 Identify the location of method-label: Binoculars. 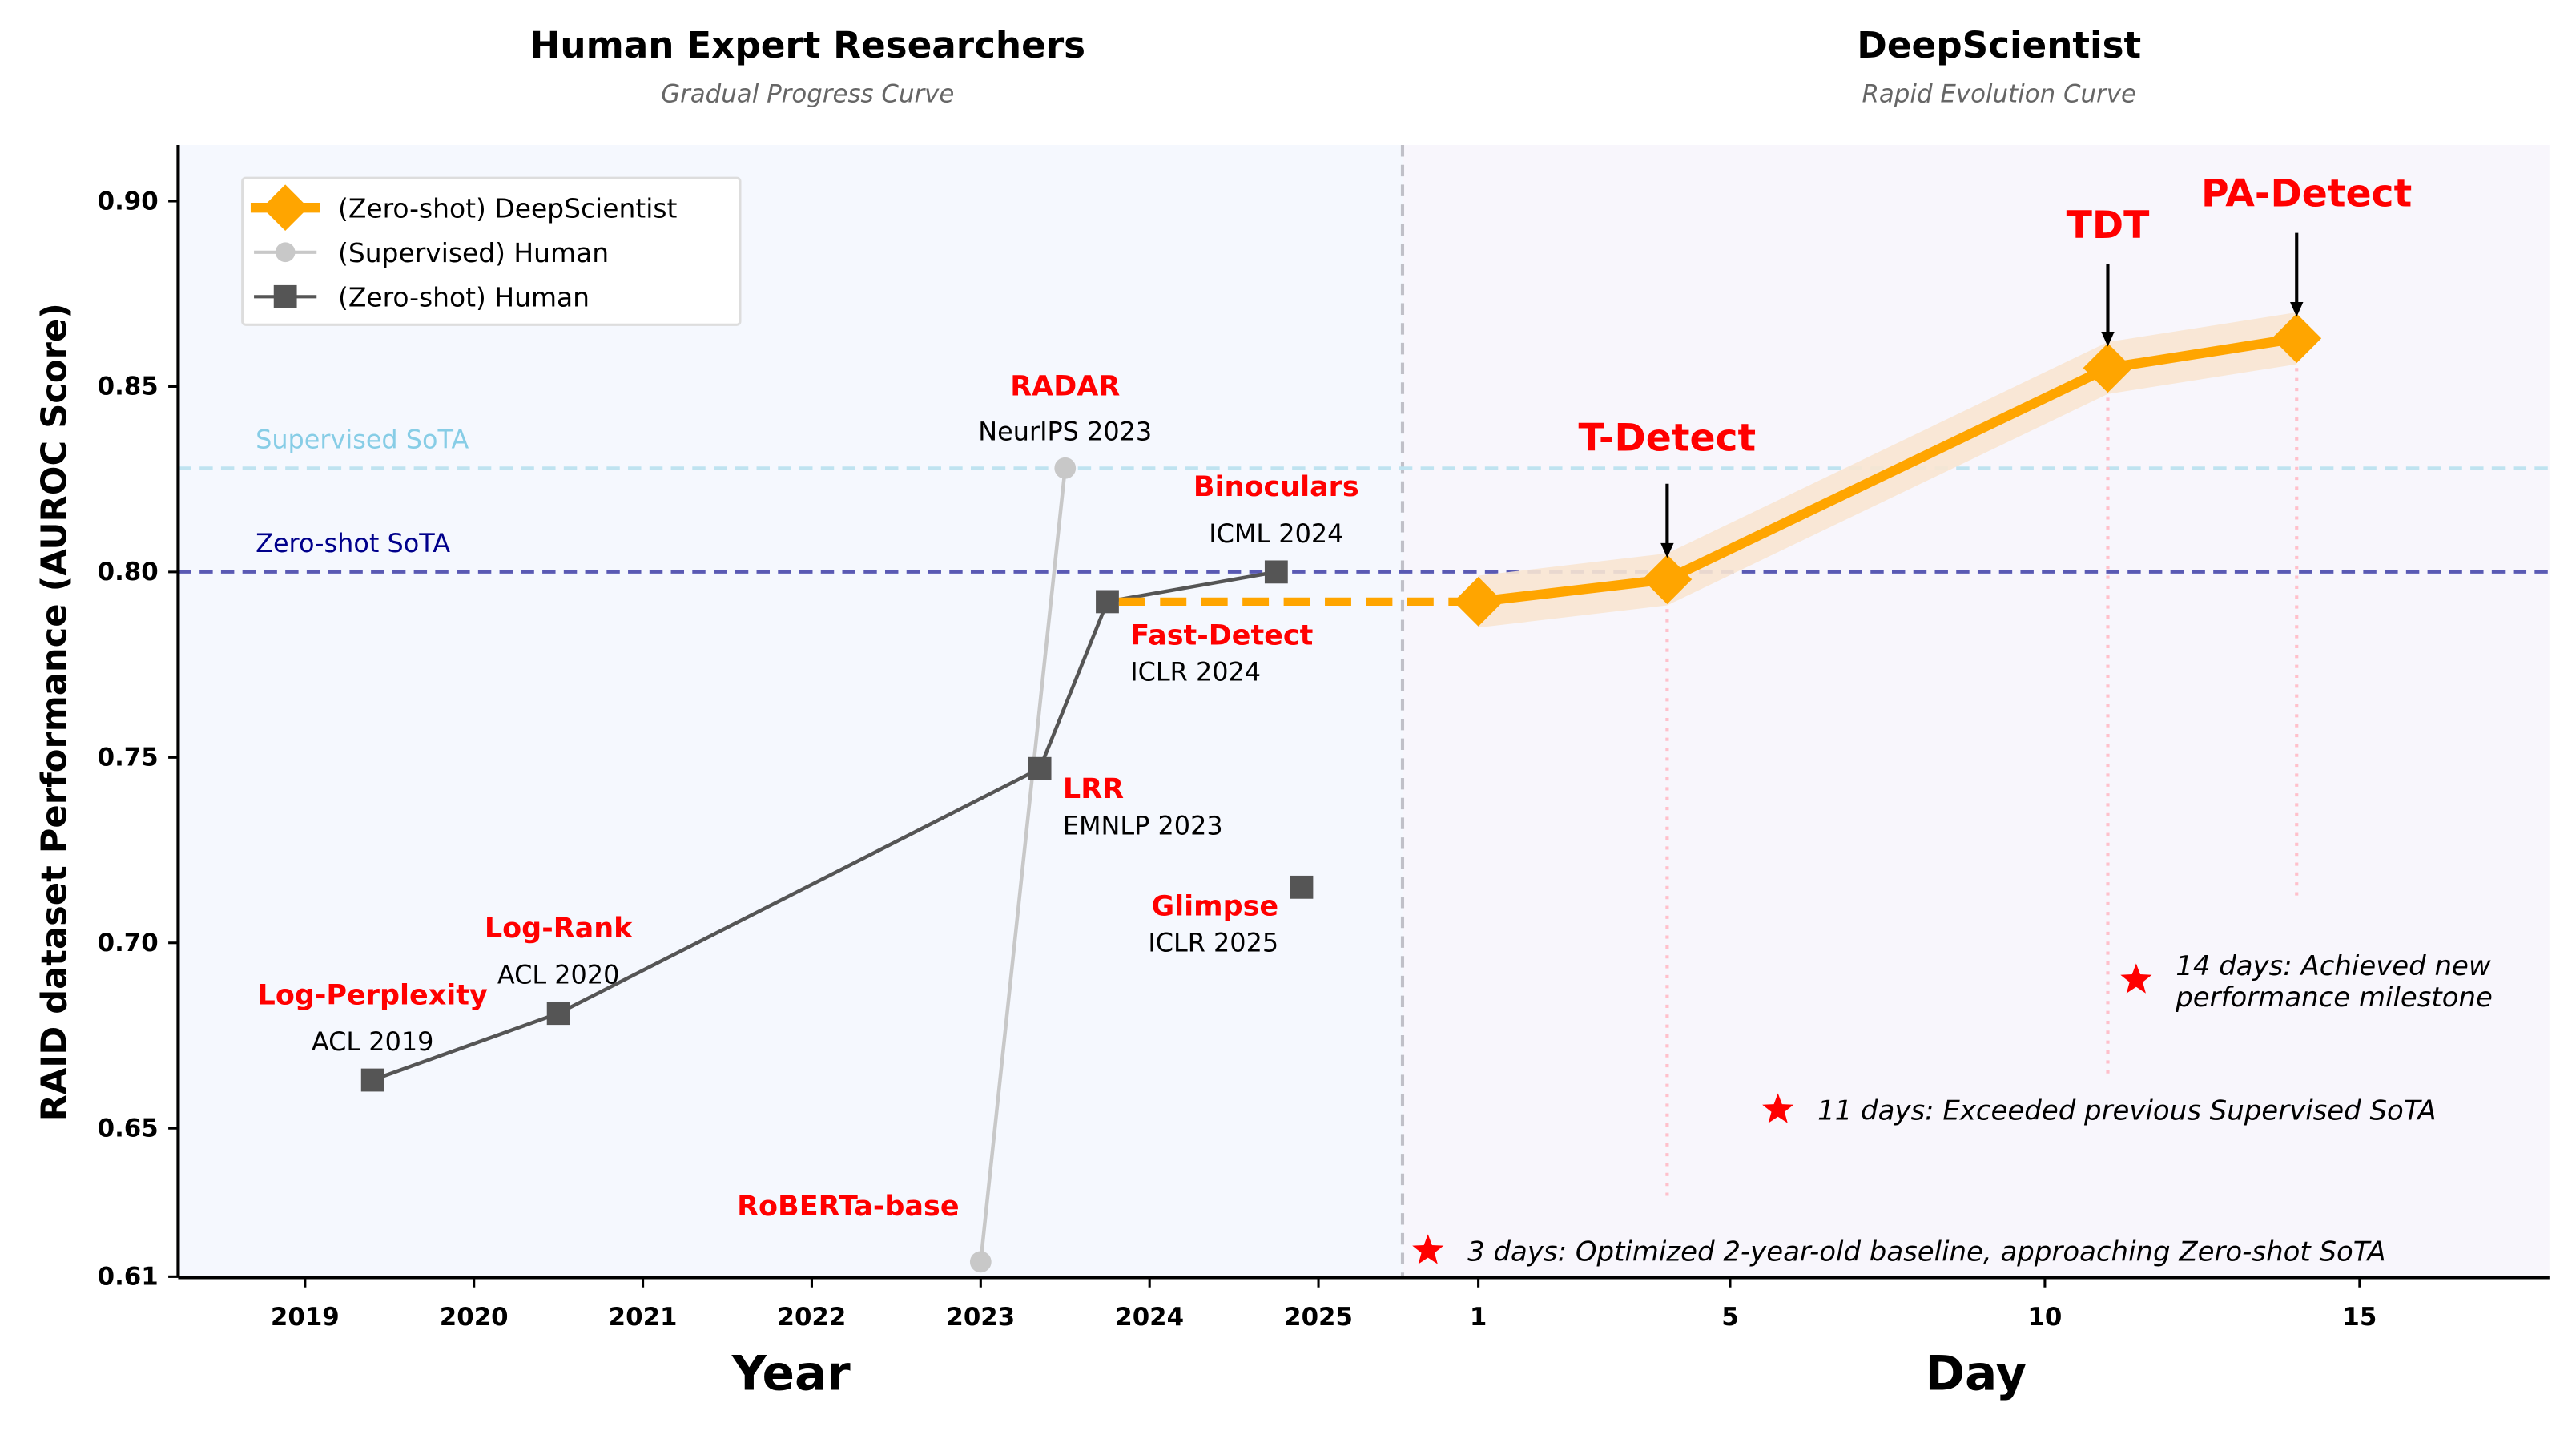
(1276, 487).